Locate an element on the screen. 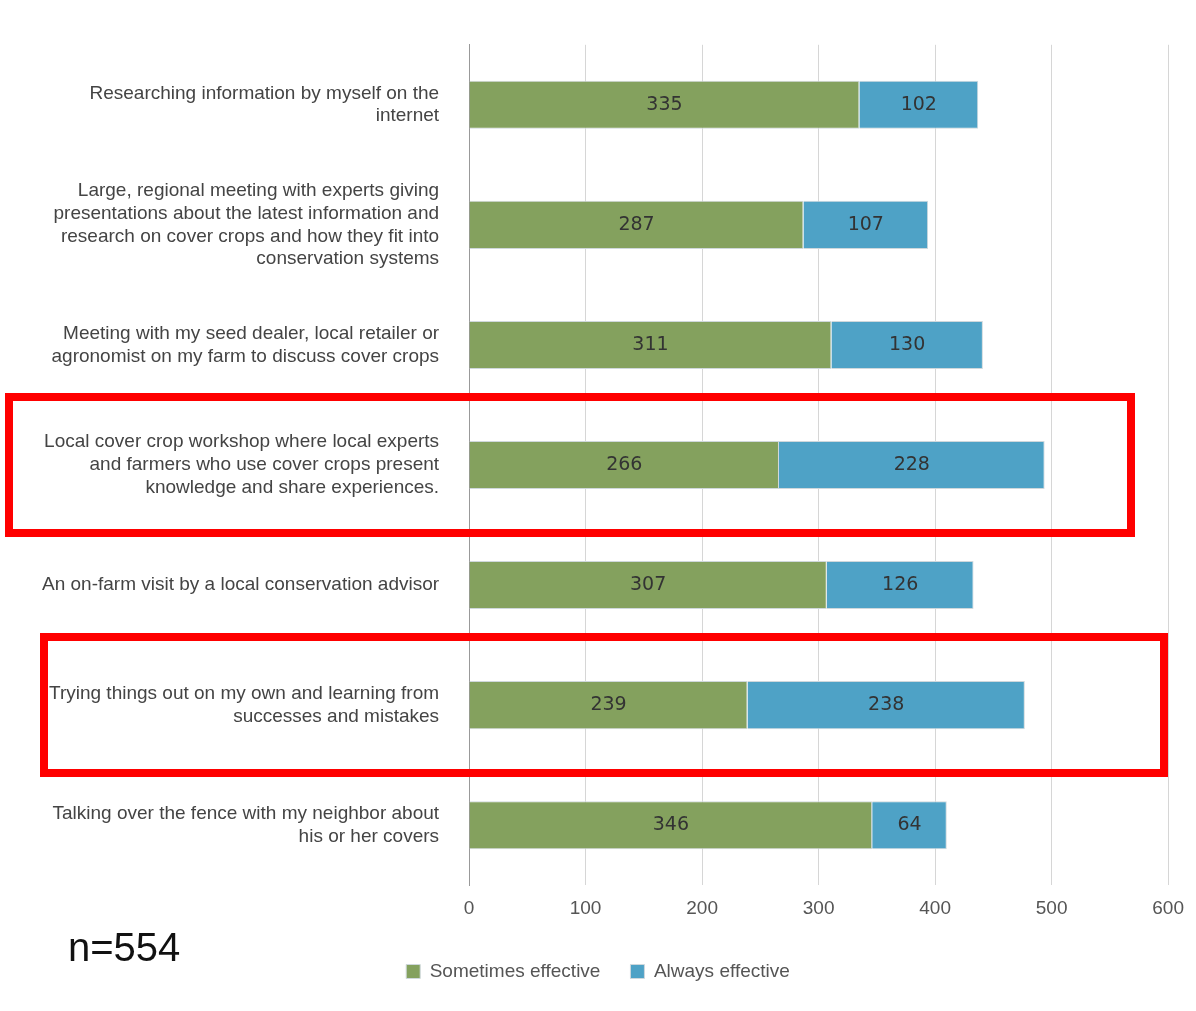  text: n=554 is located at coordinates (124, 947).